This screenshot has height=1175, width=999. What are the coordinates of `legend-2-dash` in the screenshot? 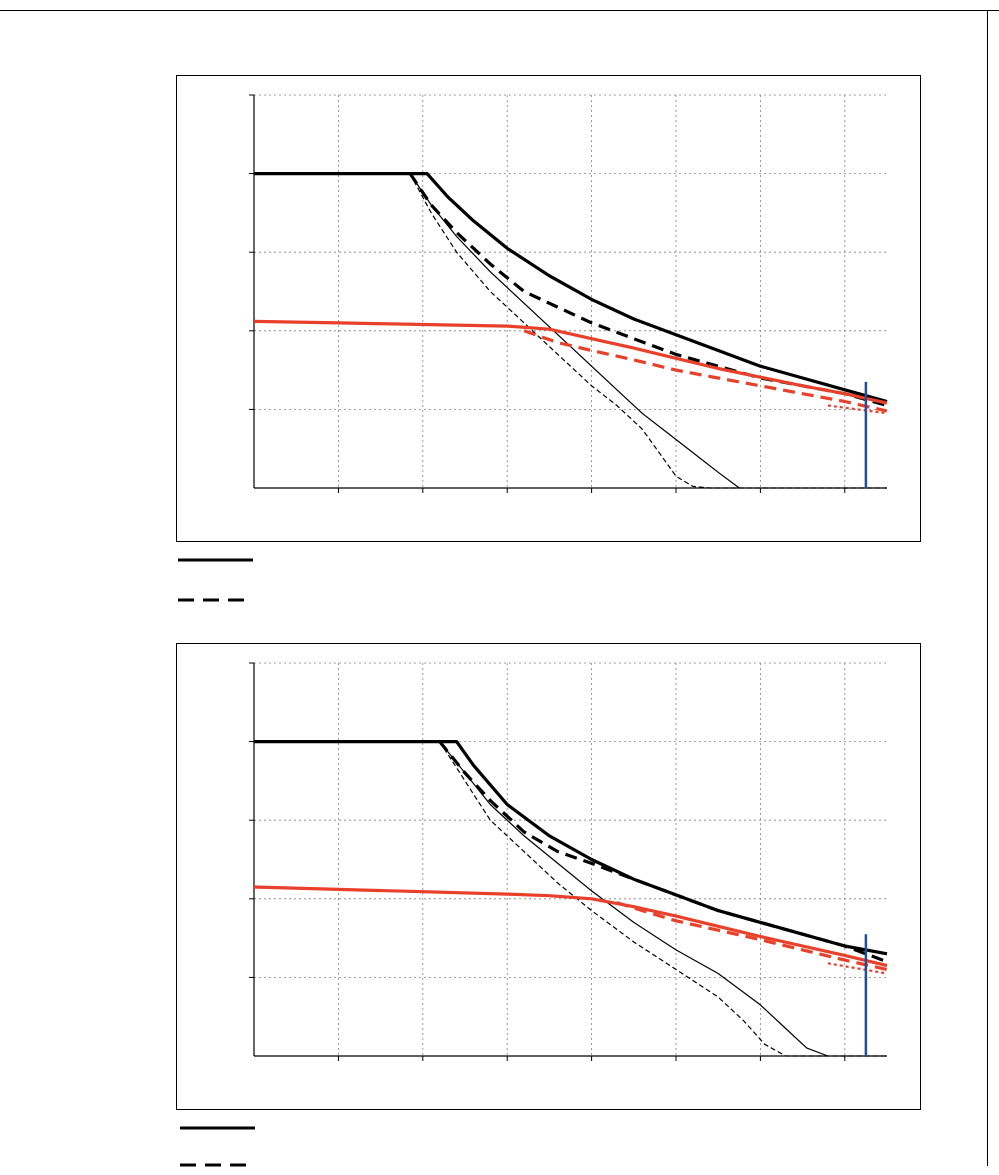 It's located at (220, 1165).